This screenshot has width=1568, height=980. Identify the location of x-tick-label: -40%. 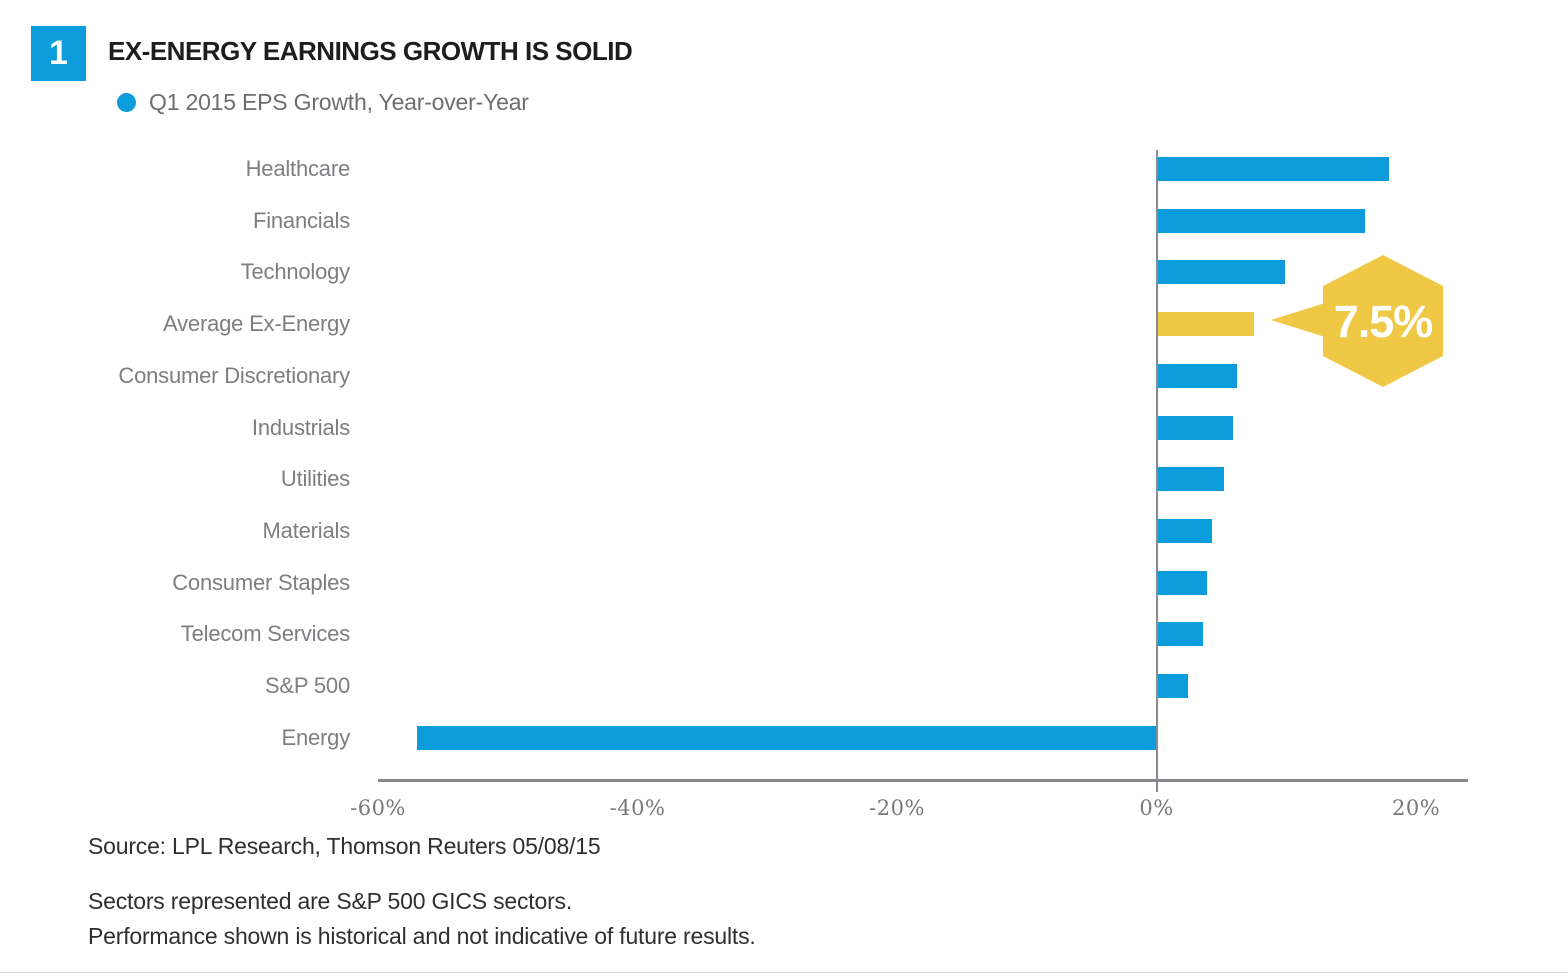
(637, 808).